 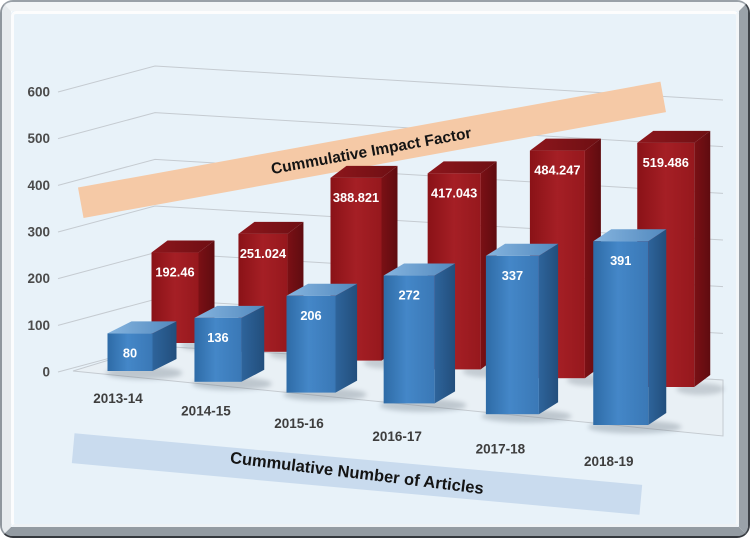 What do you see at coordinates (310, 315) in the screenshot?
I see `bar-value-label: 206` at bounding box center [310, 315].